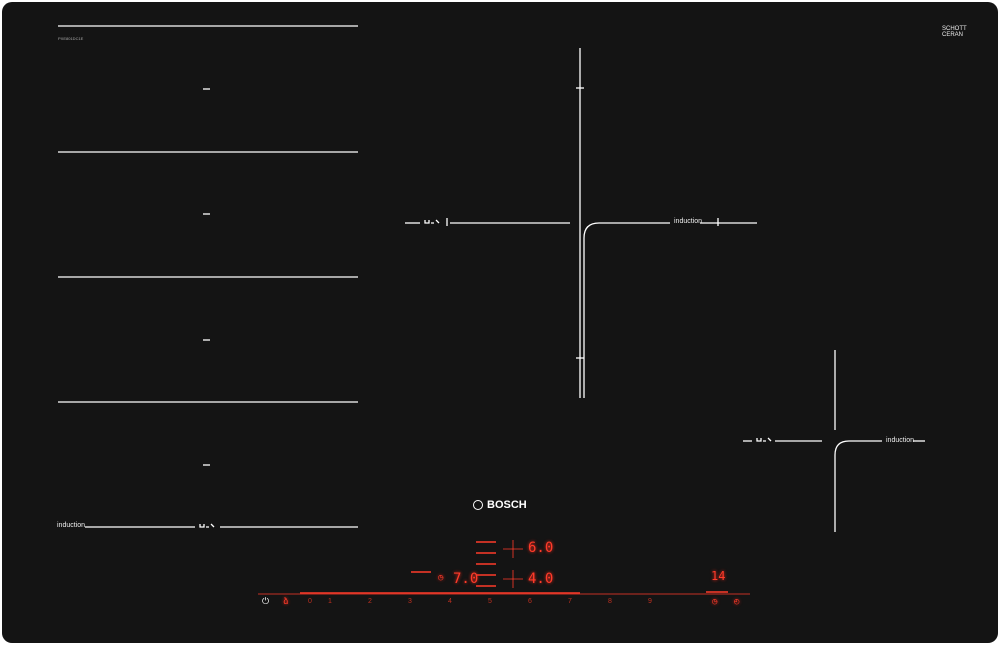 This screenshot has height=646, width=1000. Describe the element at coordinates (478, 505) in the screenshot. I see `bosch-ring-icon` at that location.